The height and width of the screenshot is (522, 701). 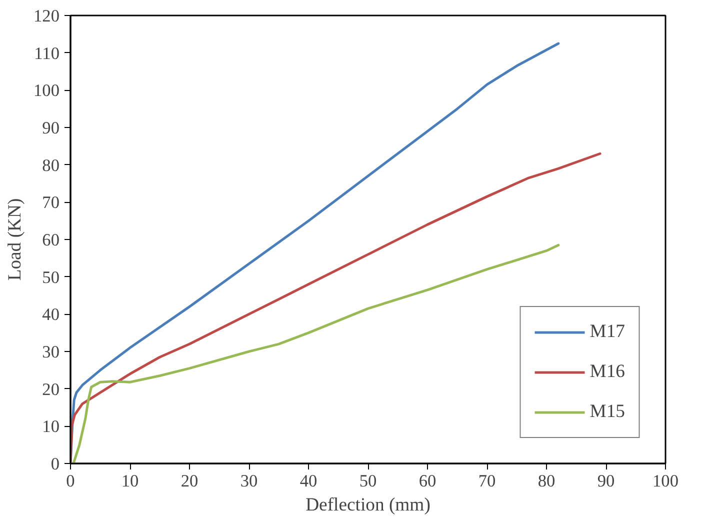 I want to click on y-tick-label: 30, so click(x=51, y=352).